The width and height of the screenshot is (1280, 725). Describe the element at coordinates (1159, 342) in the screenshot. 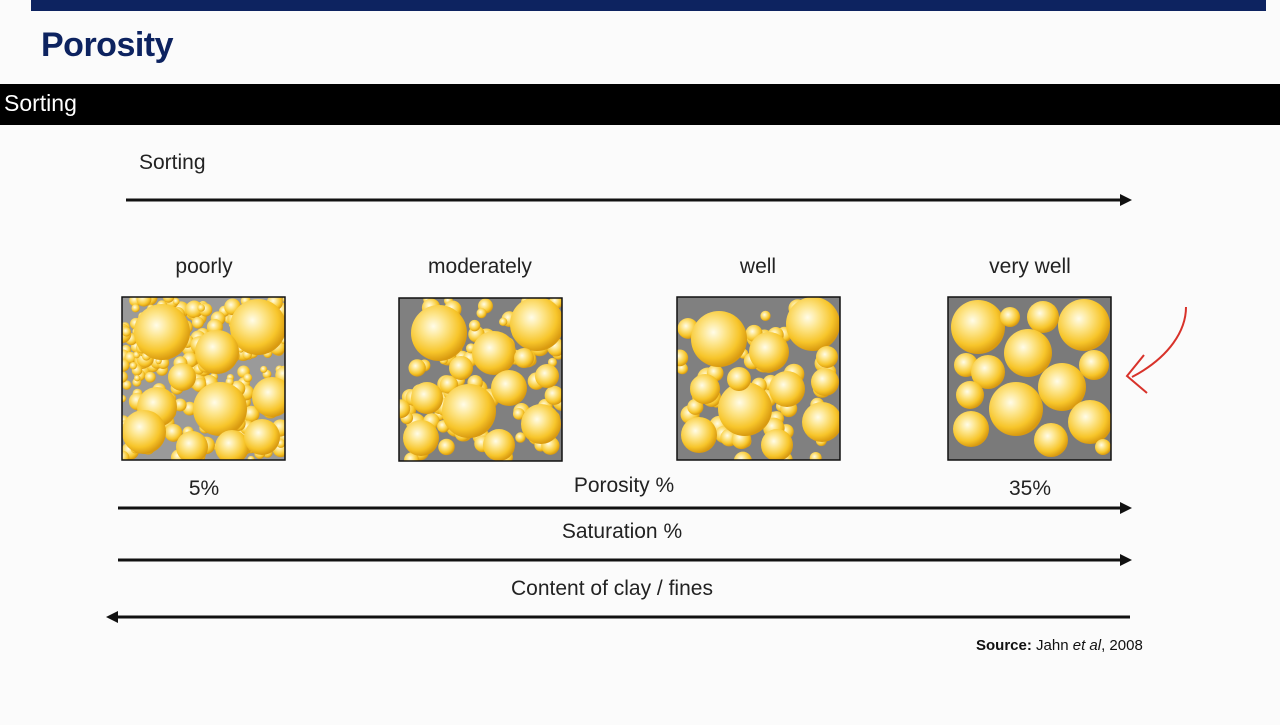

I see `annotation-arrow-shaft` at that location.